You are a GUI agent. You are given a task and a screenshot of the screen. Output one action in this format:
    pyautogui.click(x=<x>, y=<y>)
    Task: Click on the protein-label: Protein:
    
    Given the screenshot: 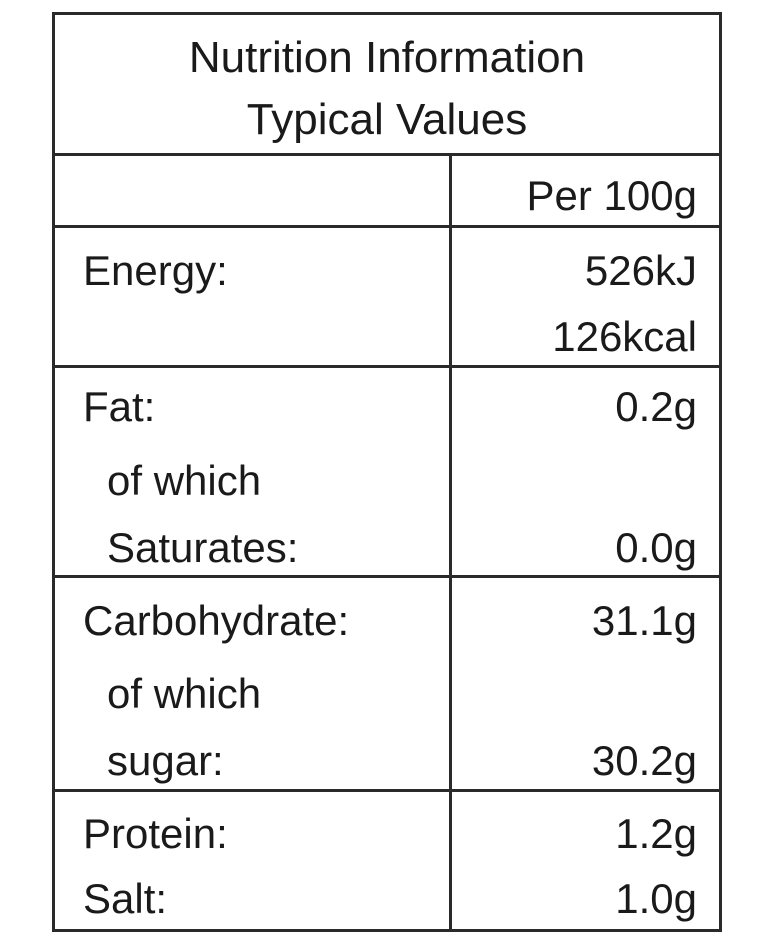 What is the action you would take?
    pyautogui.click(x=155, y=833)
    